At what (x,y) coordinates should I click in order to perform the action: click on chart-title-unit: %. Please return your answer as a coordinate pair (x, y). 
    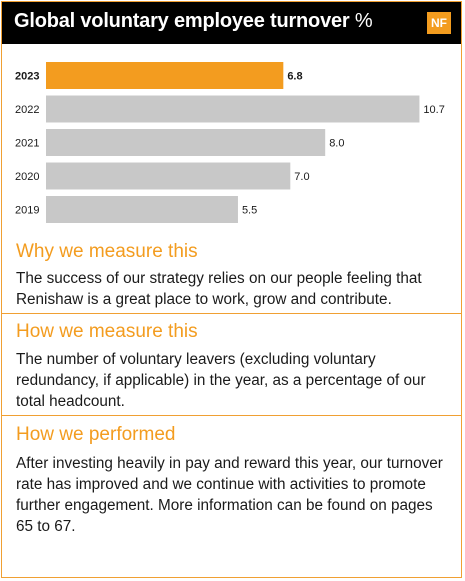
    Looking at the image, I should click on (363, 21).